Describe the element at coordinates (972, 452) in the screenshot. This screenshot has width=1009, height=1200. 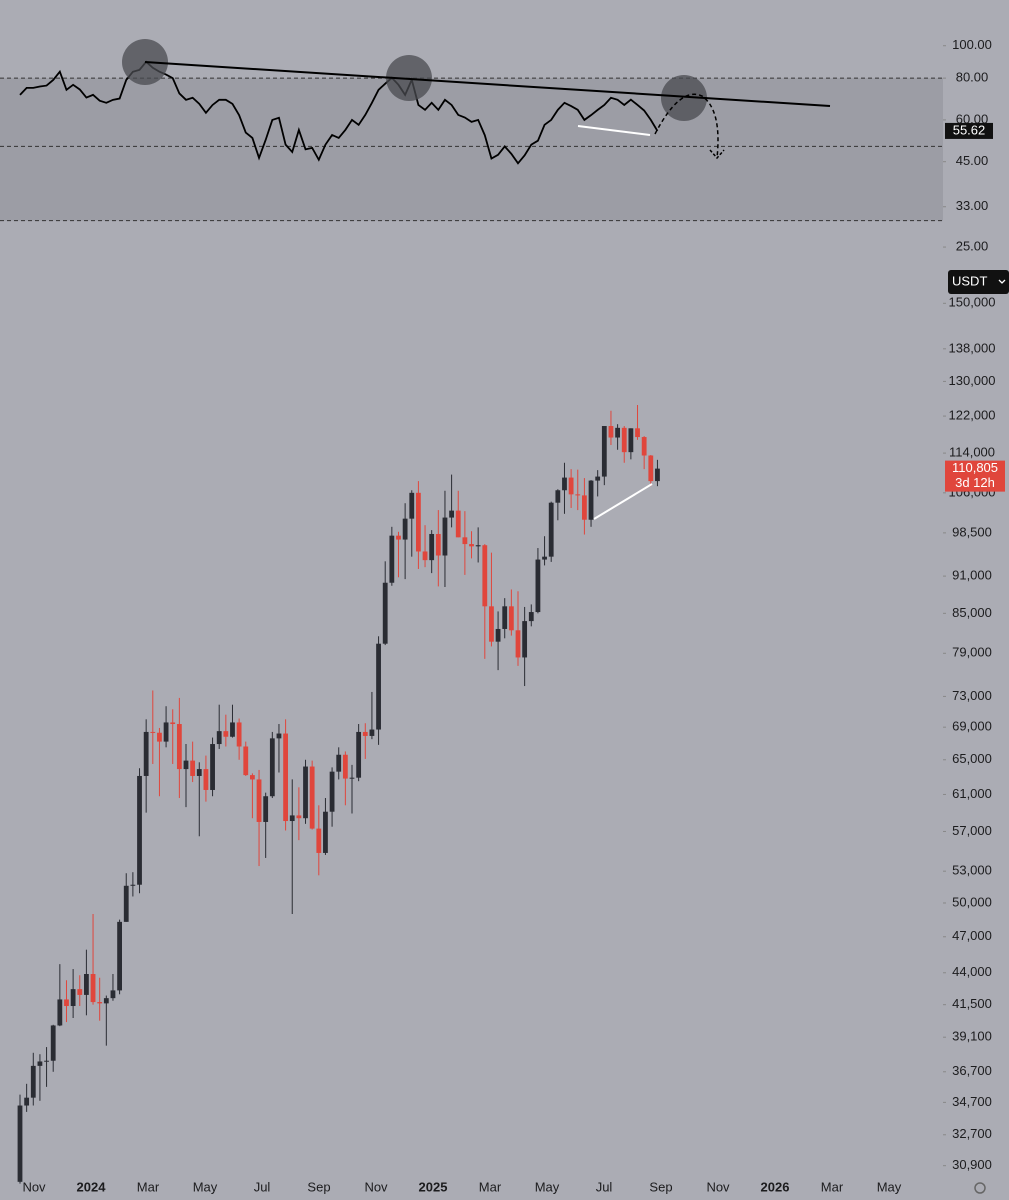
I see `y-tick-label: 114,000` at that location.